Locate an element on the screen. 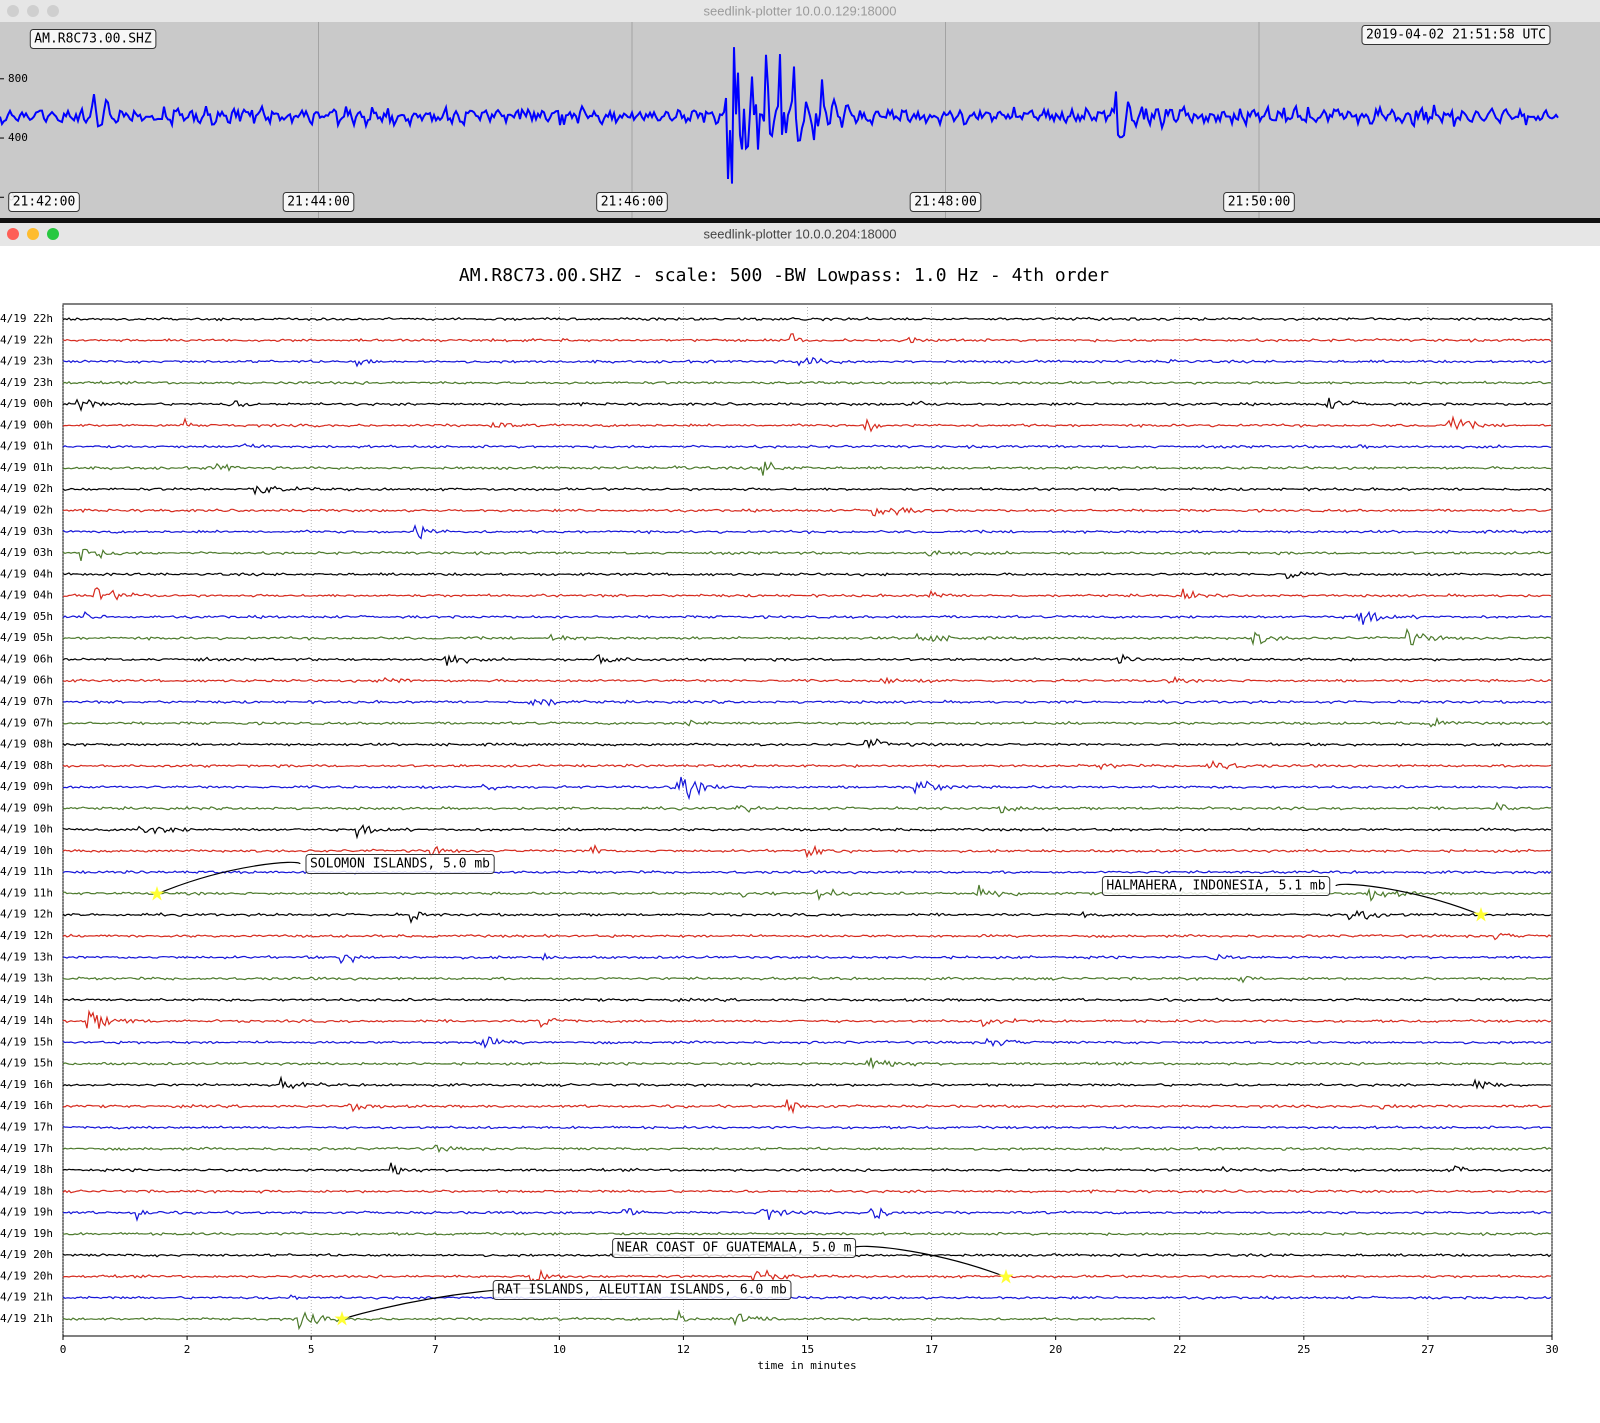 The height and width of the screenshot is (1423, 1600). label-text: 21:42:00 is located at coordinates (44, 202).